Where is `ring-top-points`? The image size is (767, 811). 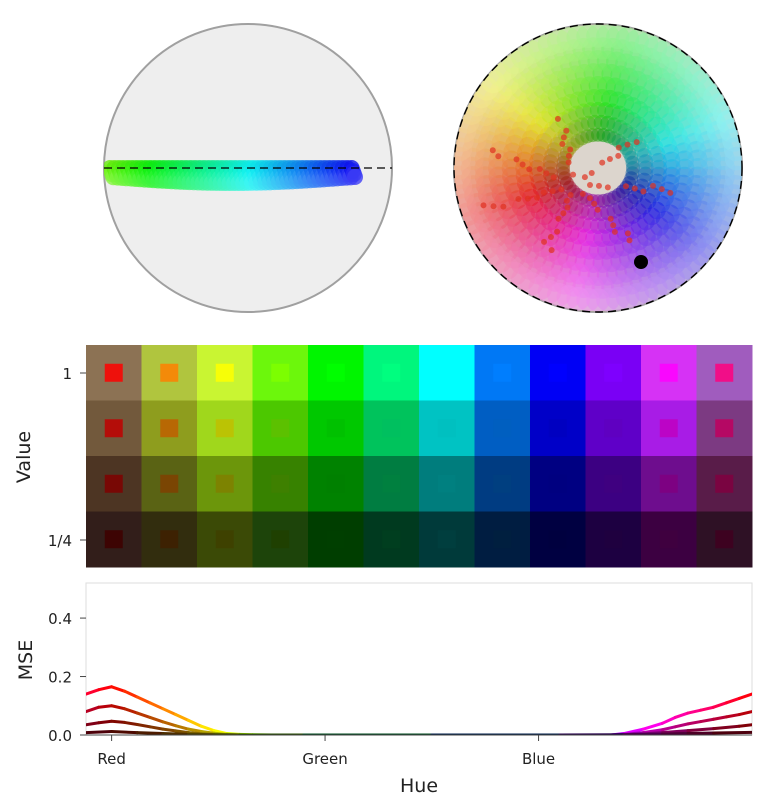 ring-top-points is located at coordinates (598, 168).